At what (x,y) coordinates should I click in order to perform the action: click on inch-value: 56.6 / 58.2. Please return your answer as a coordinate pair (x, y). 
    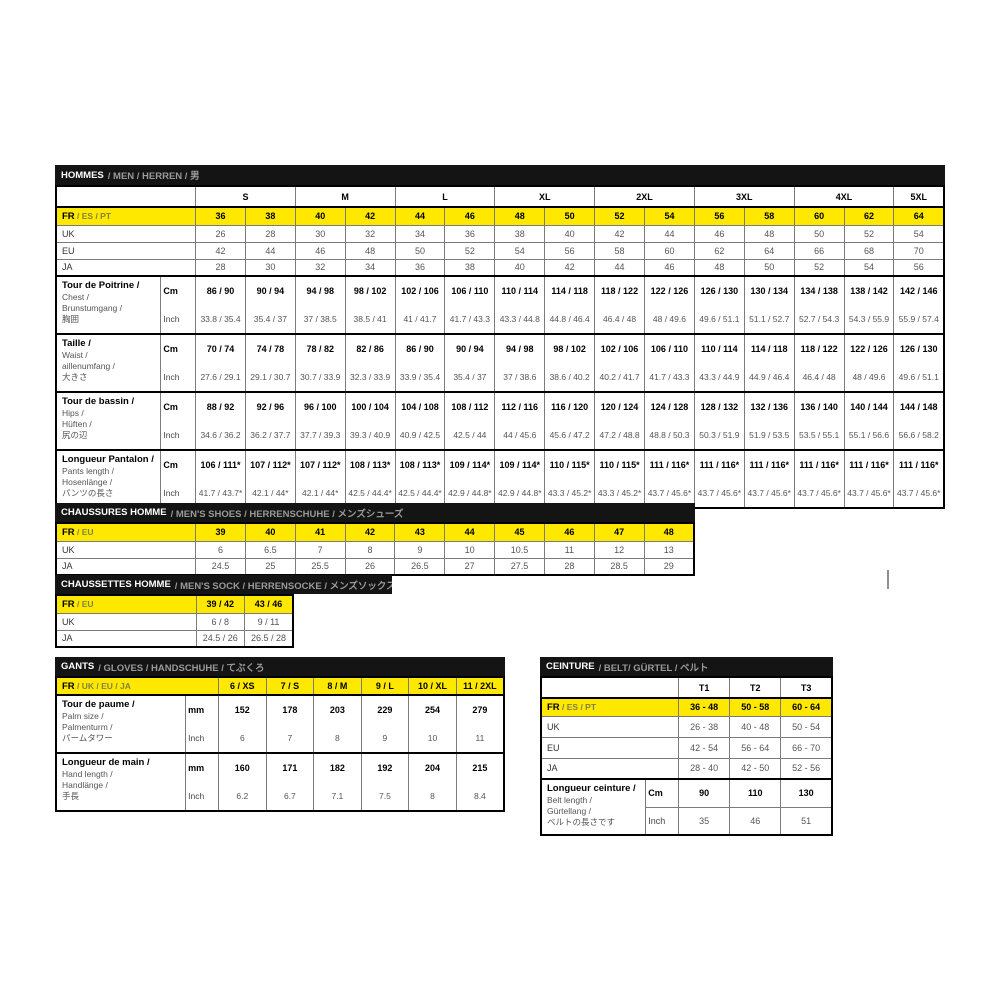
    Looking at the image, I should click on (918, 435).